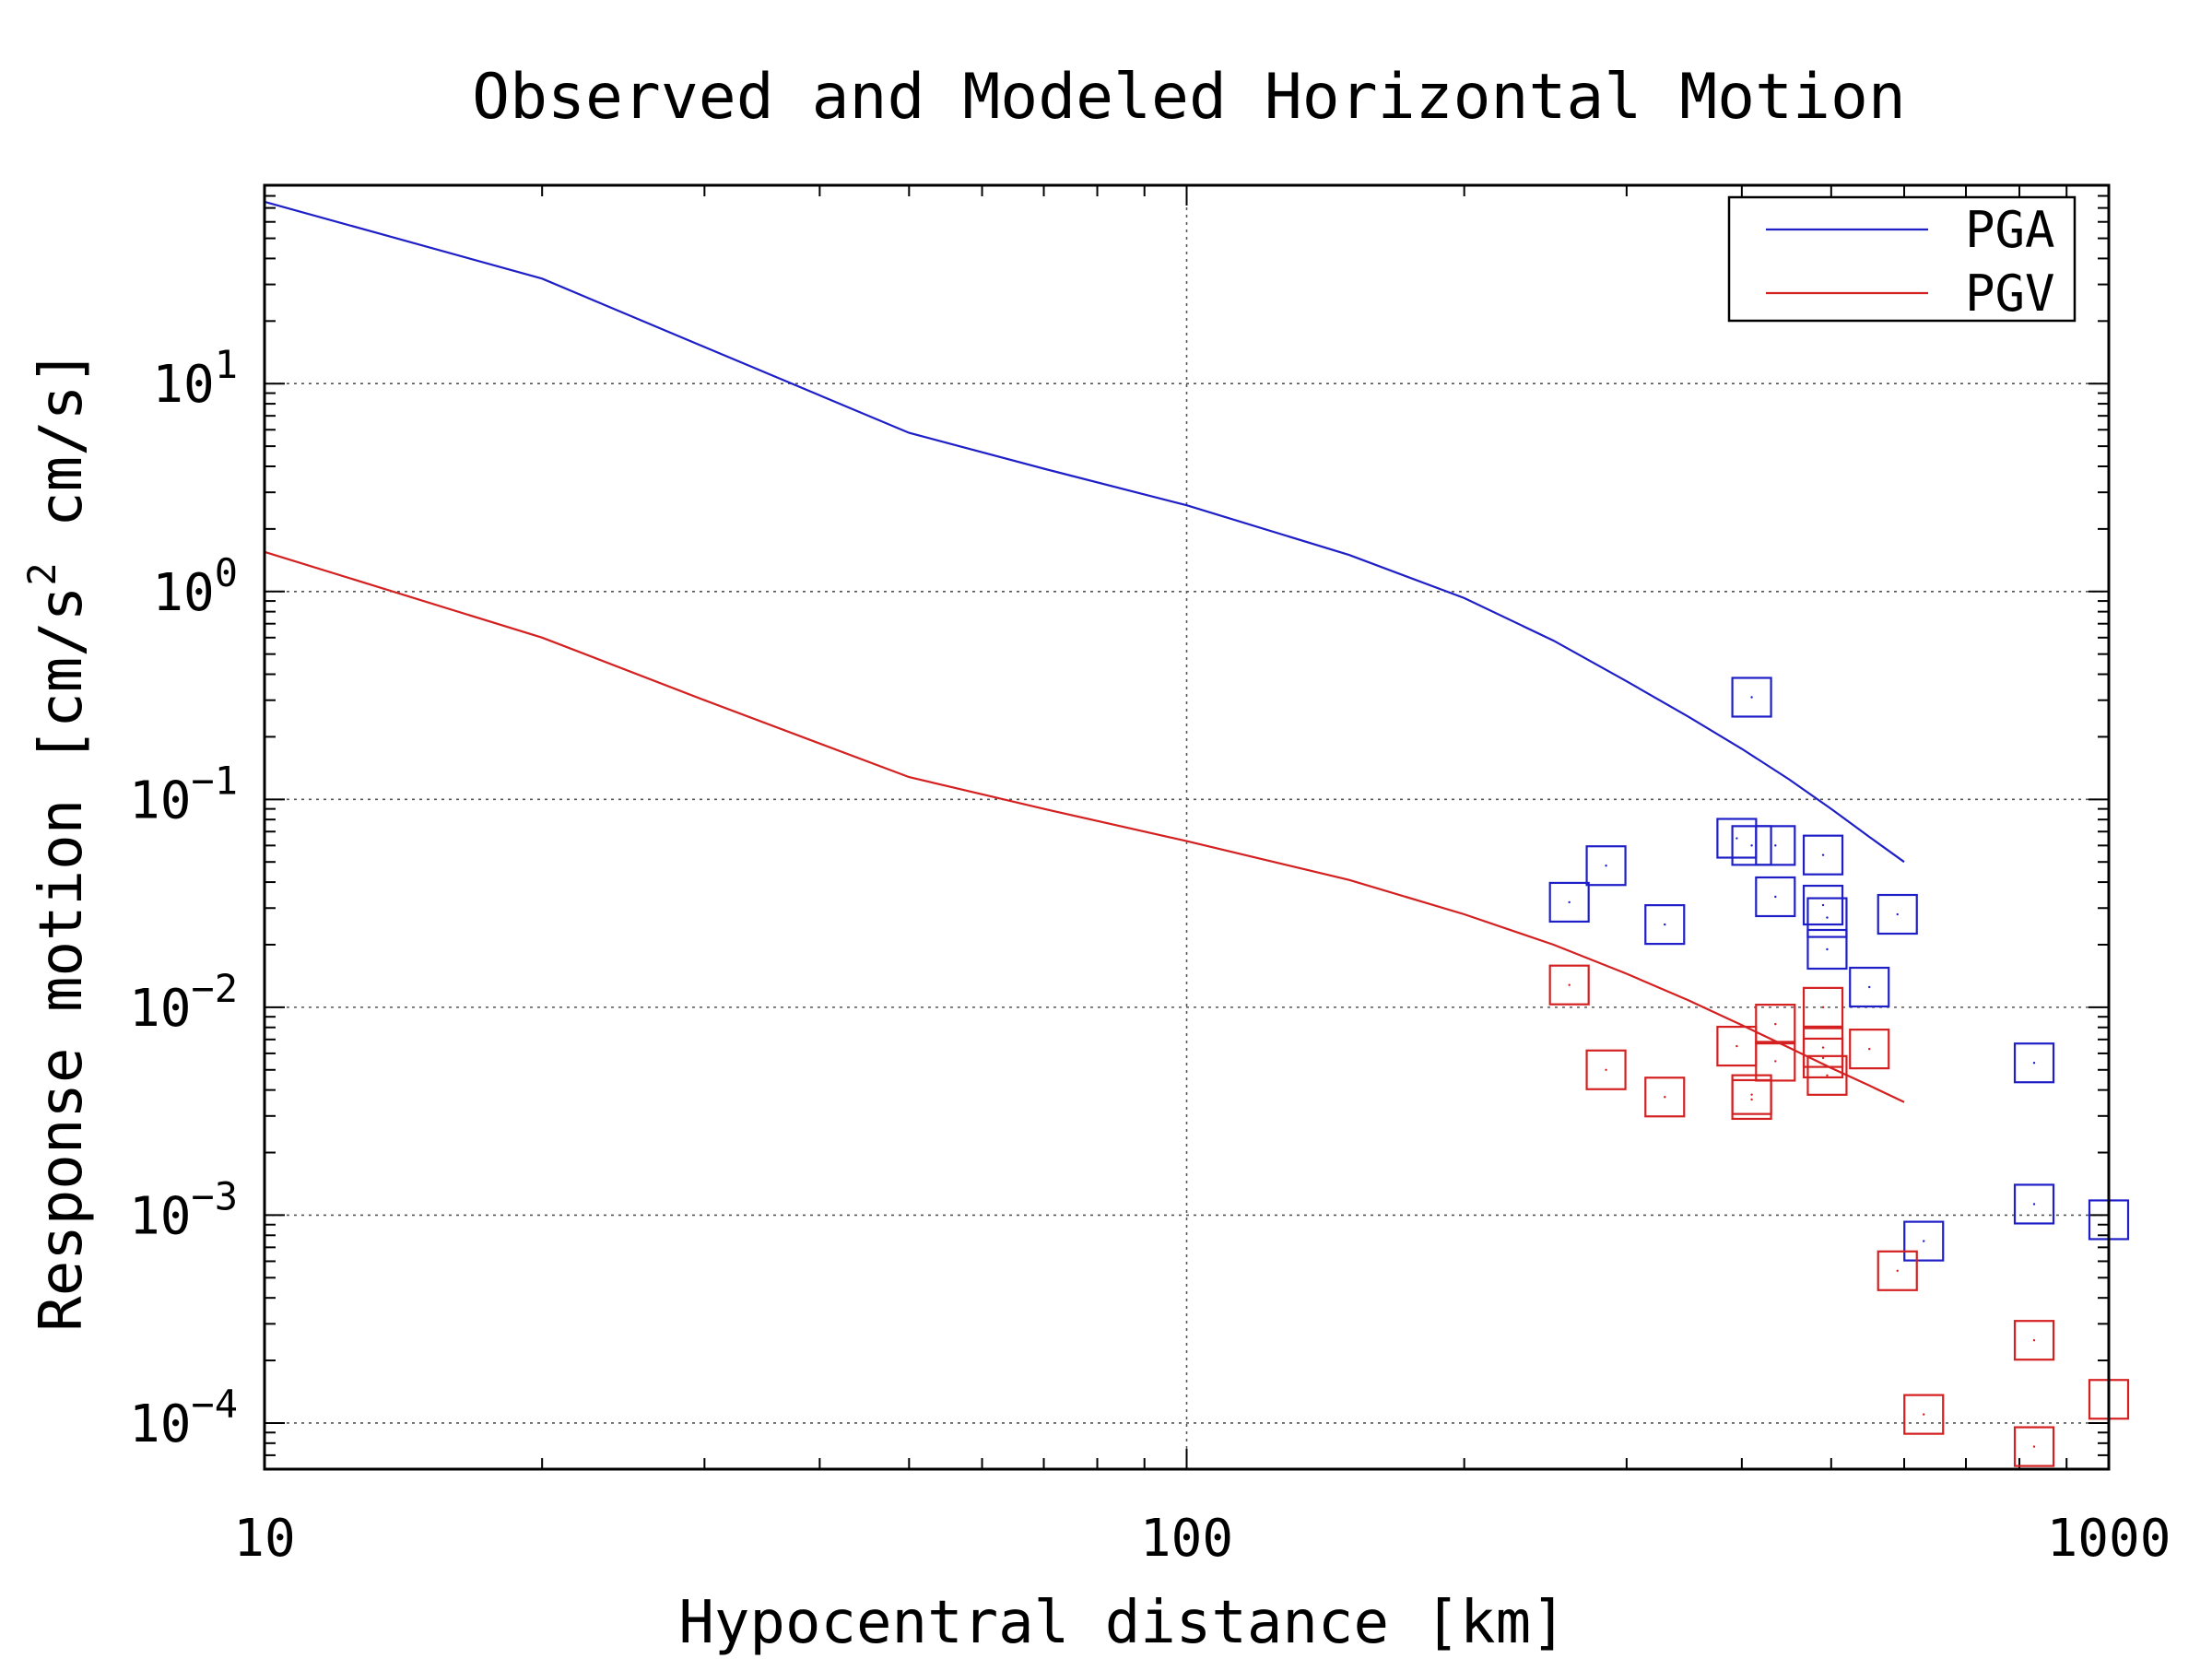 The image size is (2212, 1659). I want to click on y-axis-label-end: cm/s], so click(62, 455).